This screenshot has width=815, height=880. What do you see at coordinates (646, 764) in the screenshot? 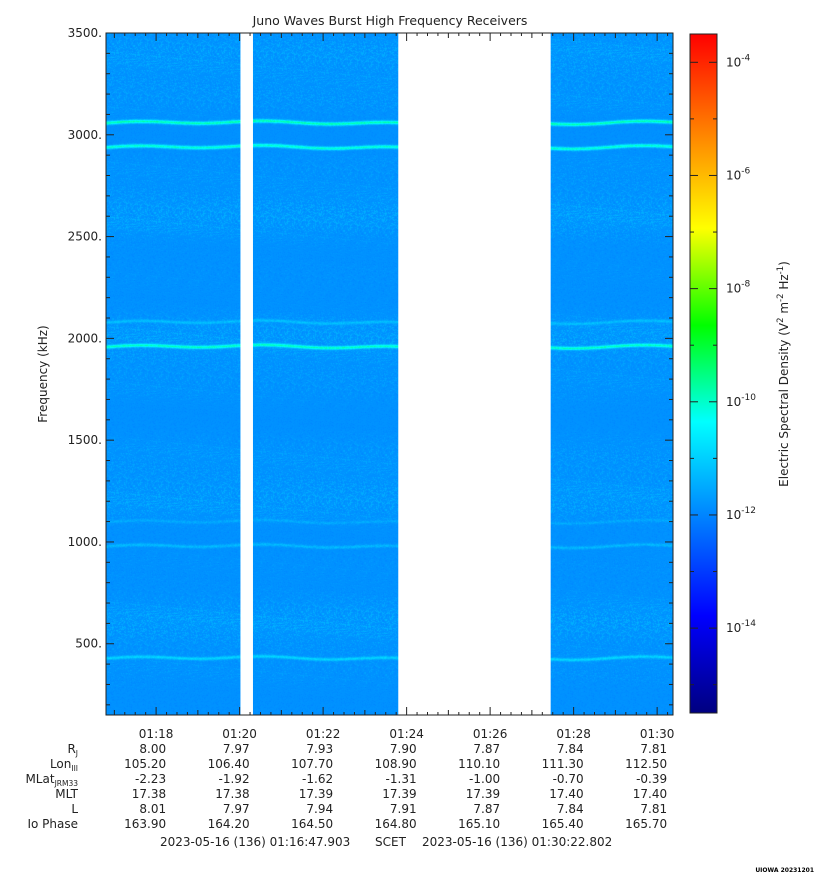
I see `ephemeris-cell: 112.50` at bounding box center [646, 764].